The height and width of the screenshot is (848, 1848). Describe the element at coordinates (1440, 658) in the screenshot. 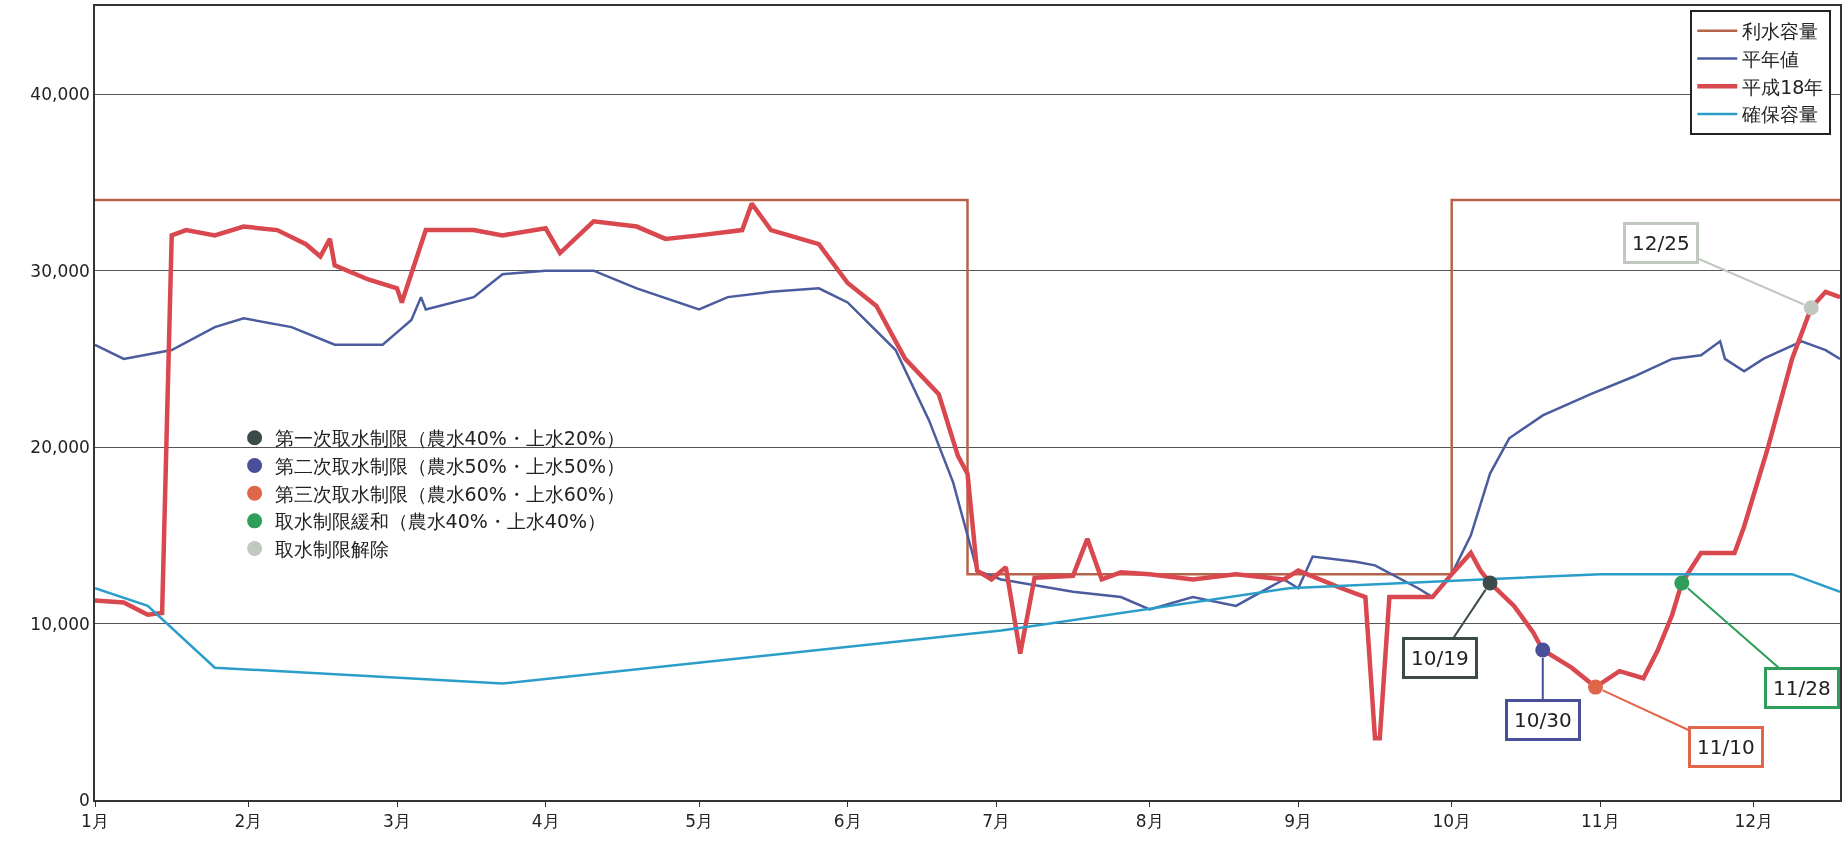

I see `annotation: 10/19` at that location.